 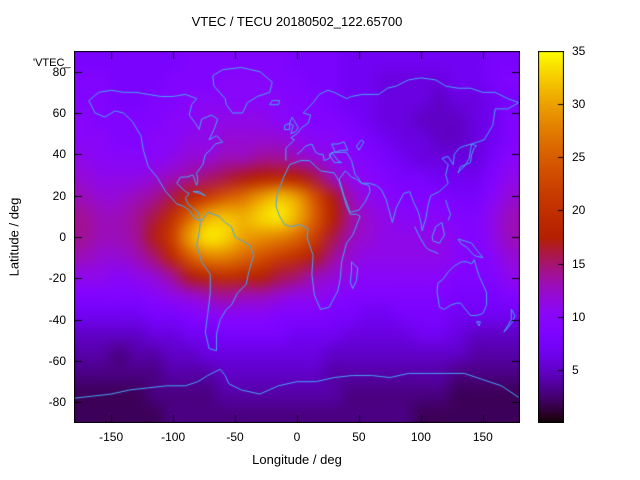 What do you see at coordinates (359, 437) in the screenshot?
I see `x-tick-label: 50` at bounding box center [359, 437].